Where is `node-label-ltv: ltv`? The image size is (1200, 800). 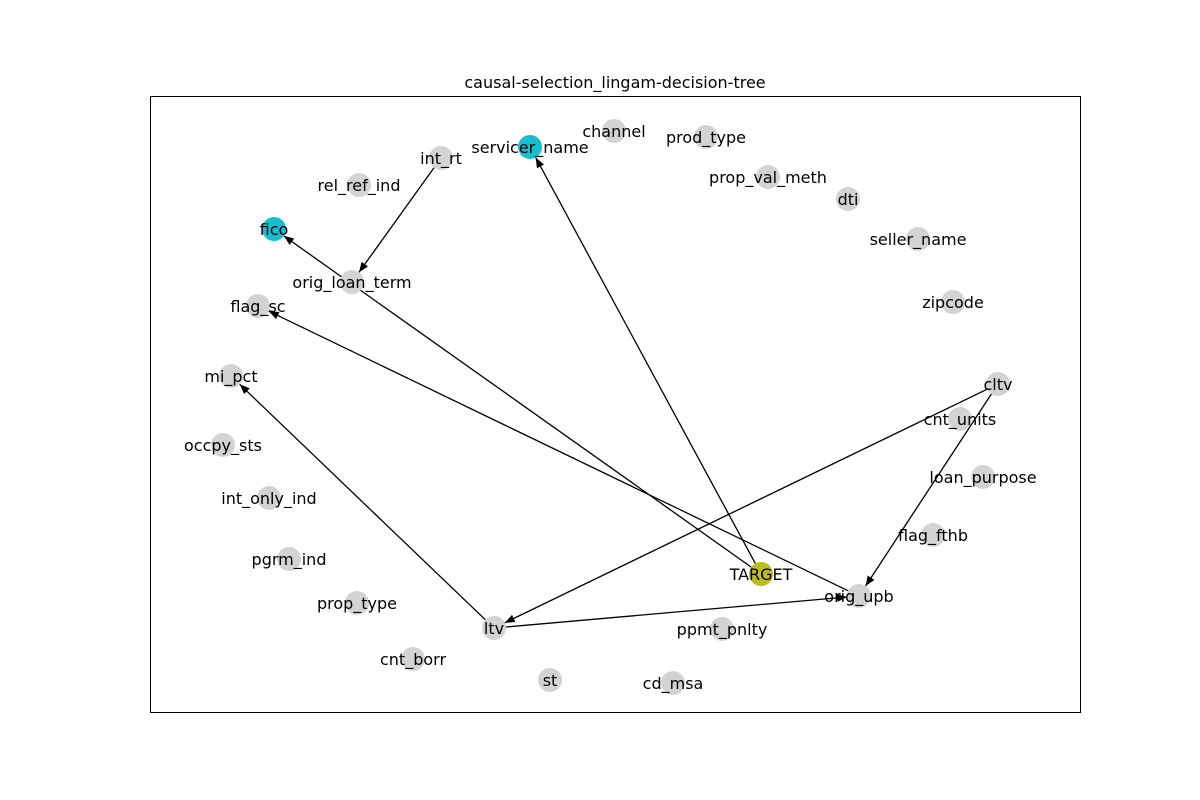 node-label-ltv: ltv is located at coordinates (494, 628).